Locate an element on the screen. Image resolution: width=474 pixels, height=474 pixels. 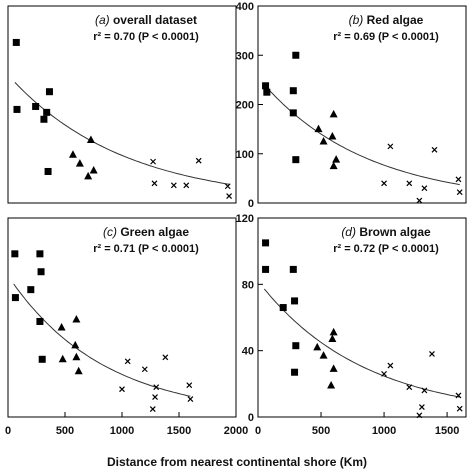
panel-letter: (d) is located at coordinates (350, 232).